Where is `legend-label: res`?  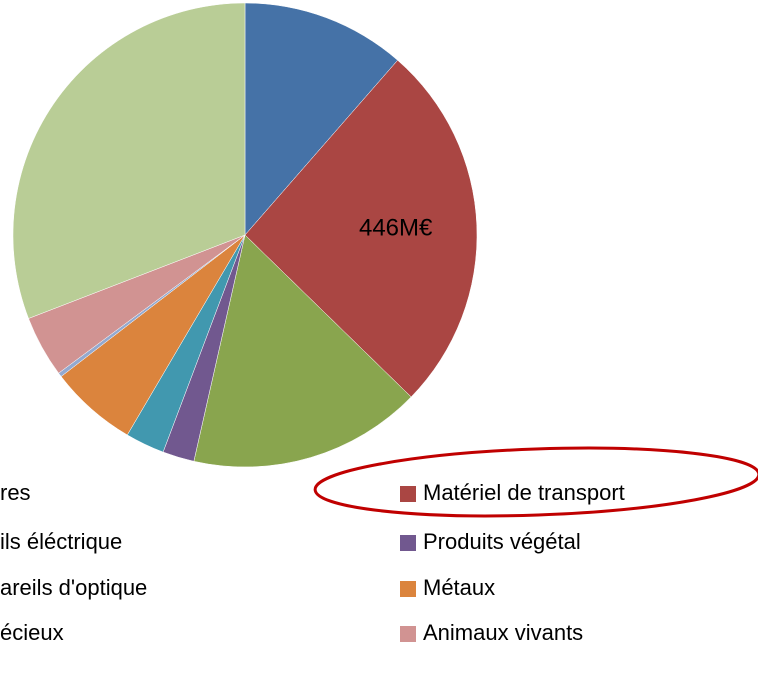 legend-label: res is located at coordinates (15, 492).